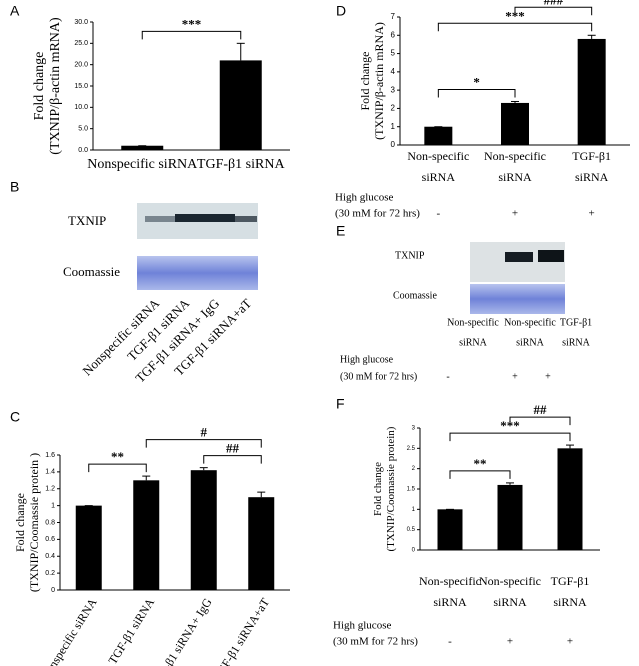  I want to click on significance-label: ###, so click(554, 3).